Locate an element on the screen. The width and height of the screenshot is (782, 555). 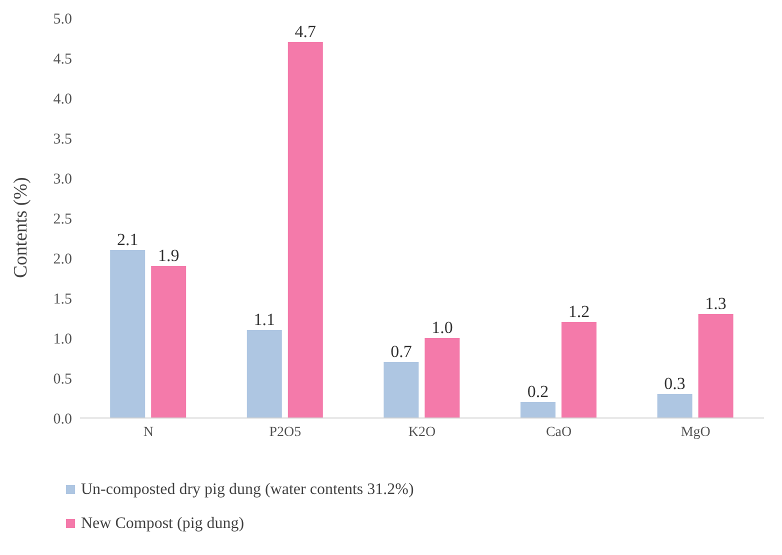
data-label: 1.9 is located at coordinates (169, 255).